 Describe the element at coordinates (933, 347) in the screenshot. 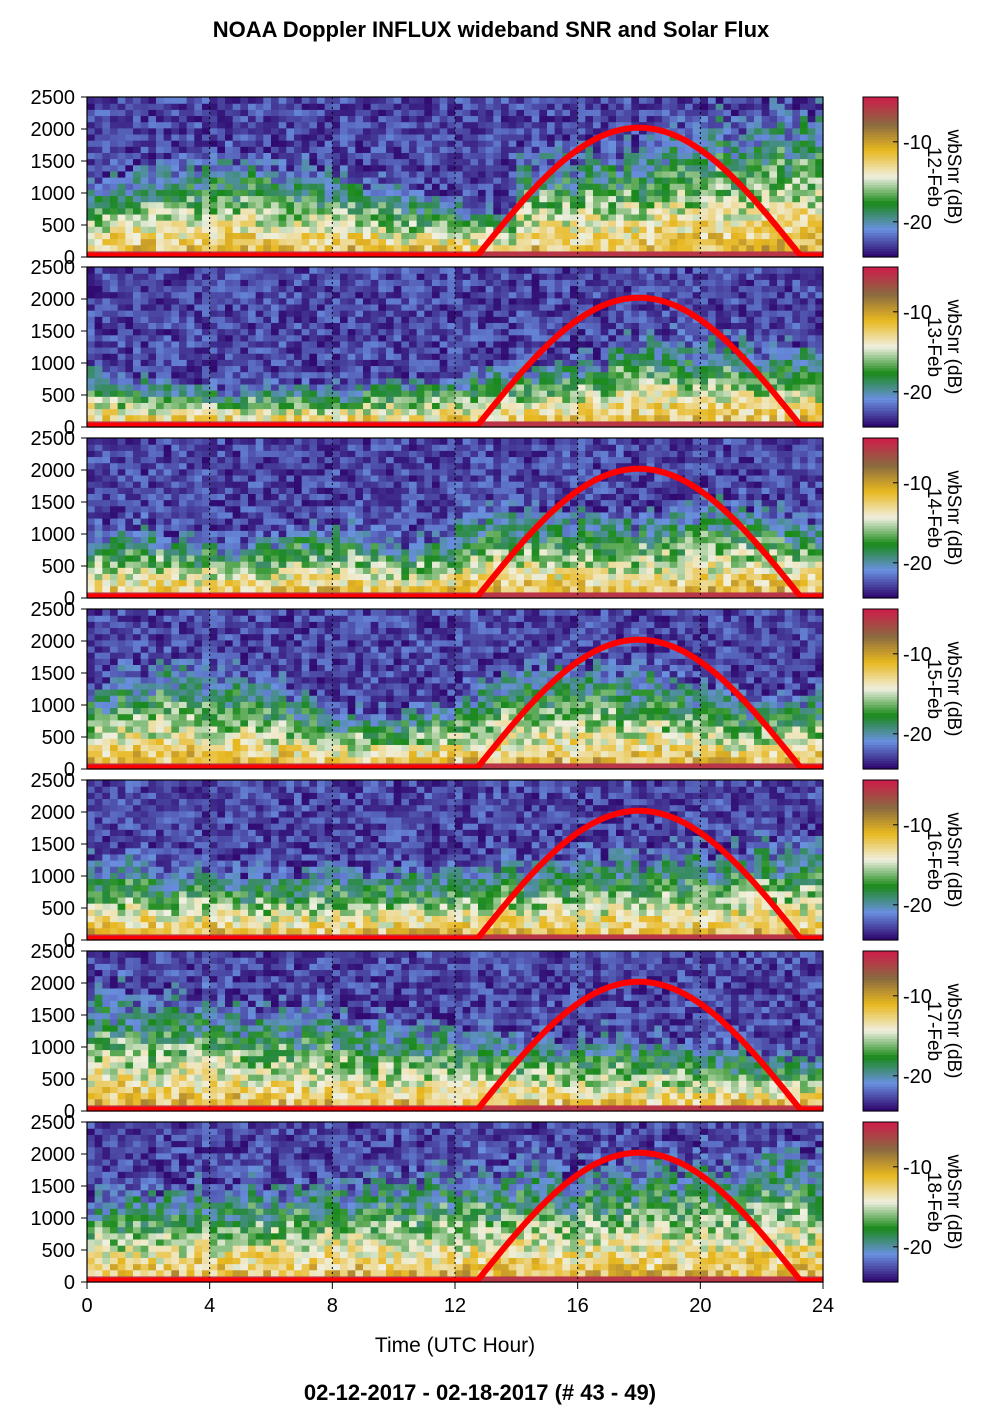

I see `panel-date-label: 13-Feb` at that location.